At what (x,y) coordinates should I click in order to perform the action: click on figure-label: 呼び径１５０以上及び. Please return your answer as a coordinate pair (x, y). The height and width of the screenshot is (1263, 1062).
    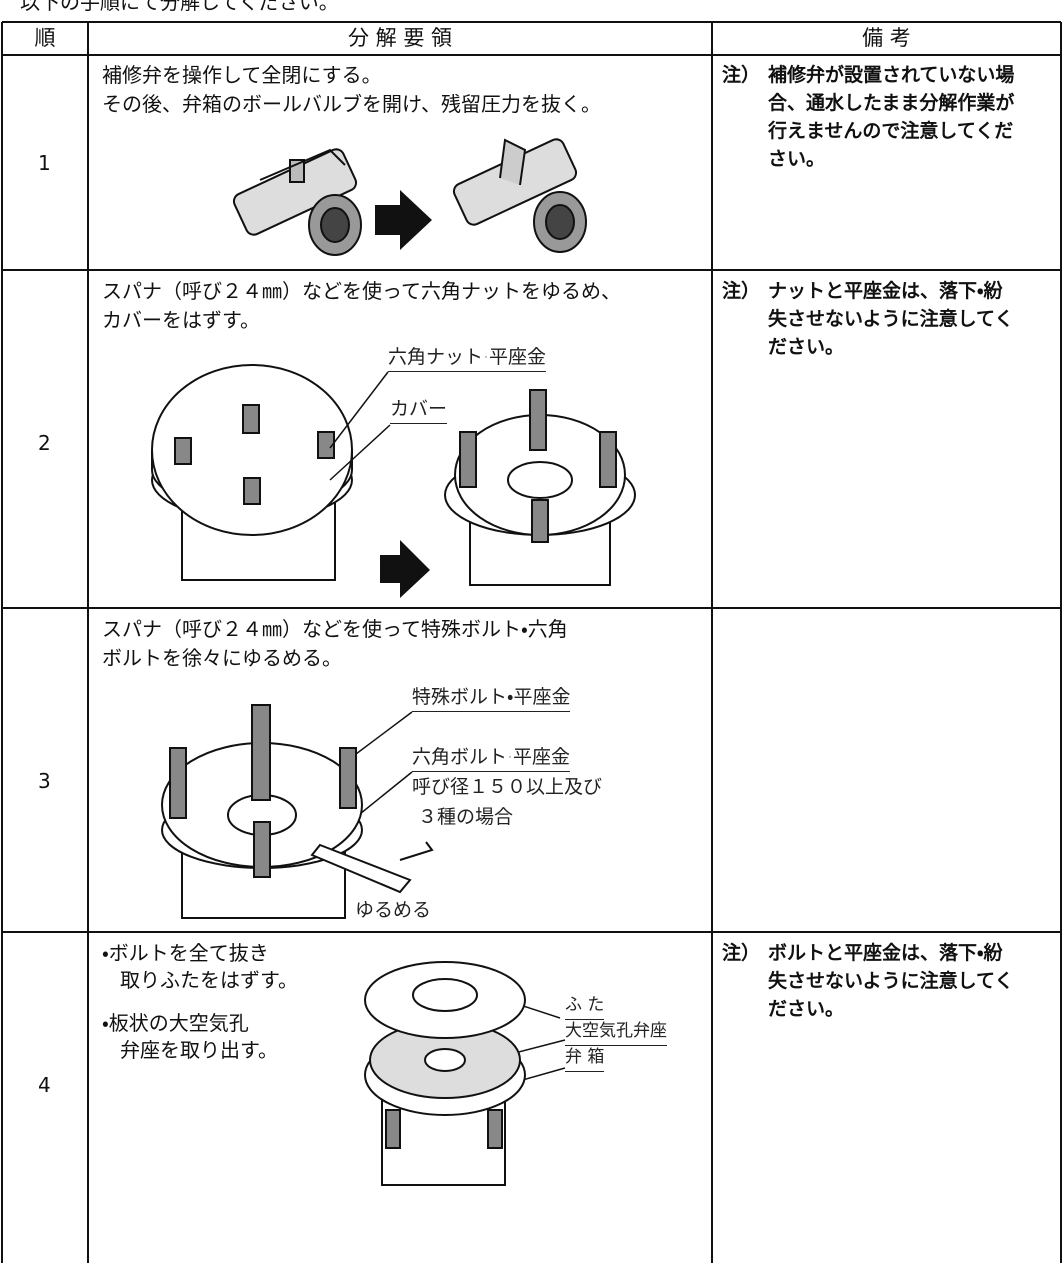
    Looking at the image, I should click on (507, 787).